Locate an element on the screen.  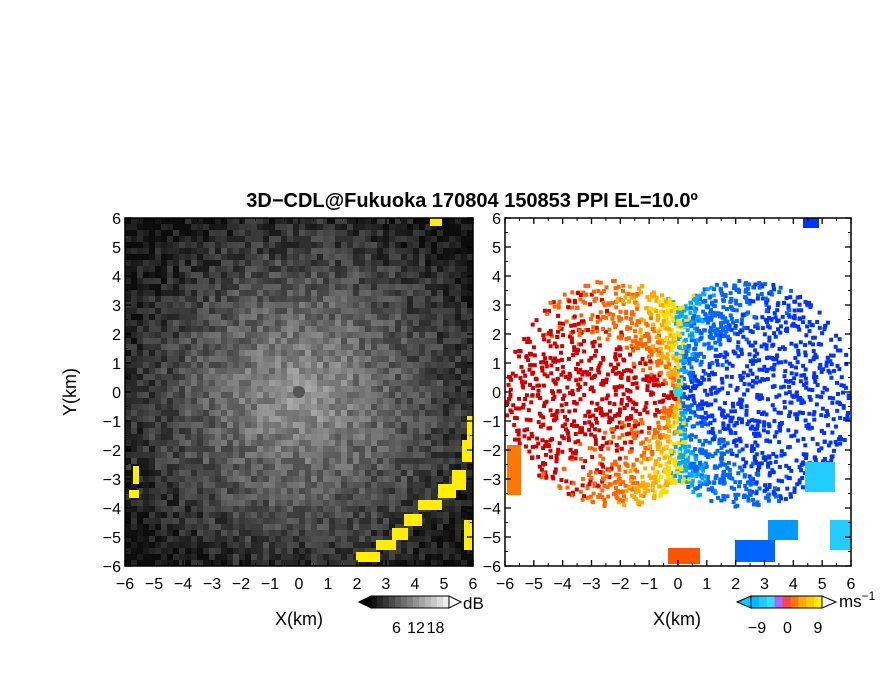
reflectivity-saturated-echo is located at coordinates (413, 520).